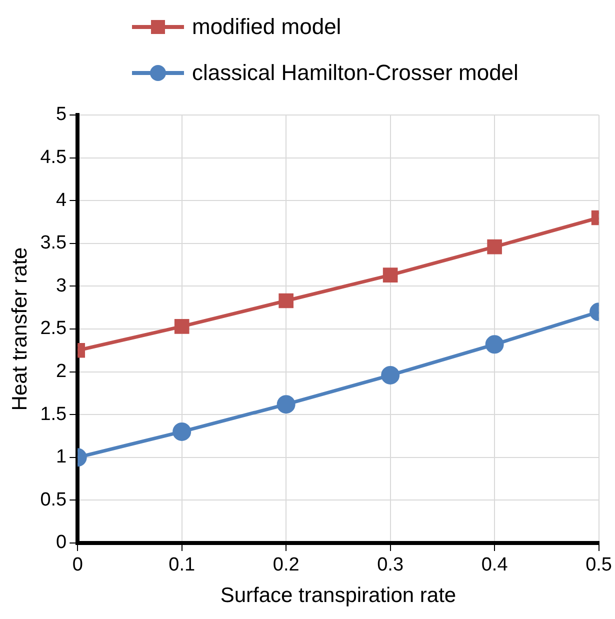 Image resolution: width=615 pixels, height=619 pixels. What do you see at coordinates (494, 565) in the screenshot?
I see `x-tick-label: 0.4` at bounding box center [494, 565].